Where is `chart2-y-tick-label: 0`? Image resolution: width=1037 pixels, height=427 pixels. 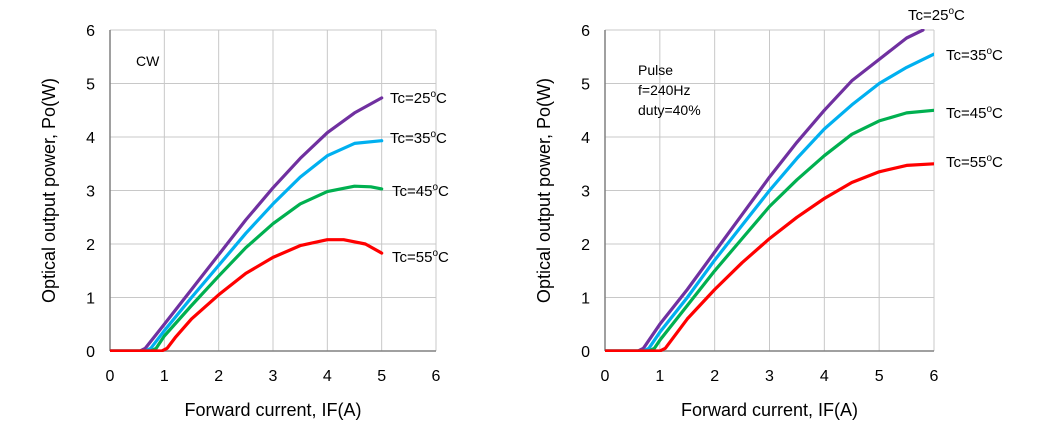 chart2-y-tick-label: 0 is located at coordinates (585, 352).